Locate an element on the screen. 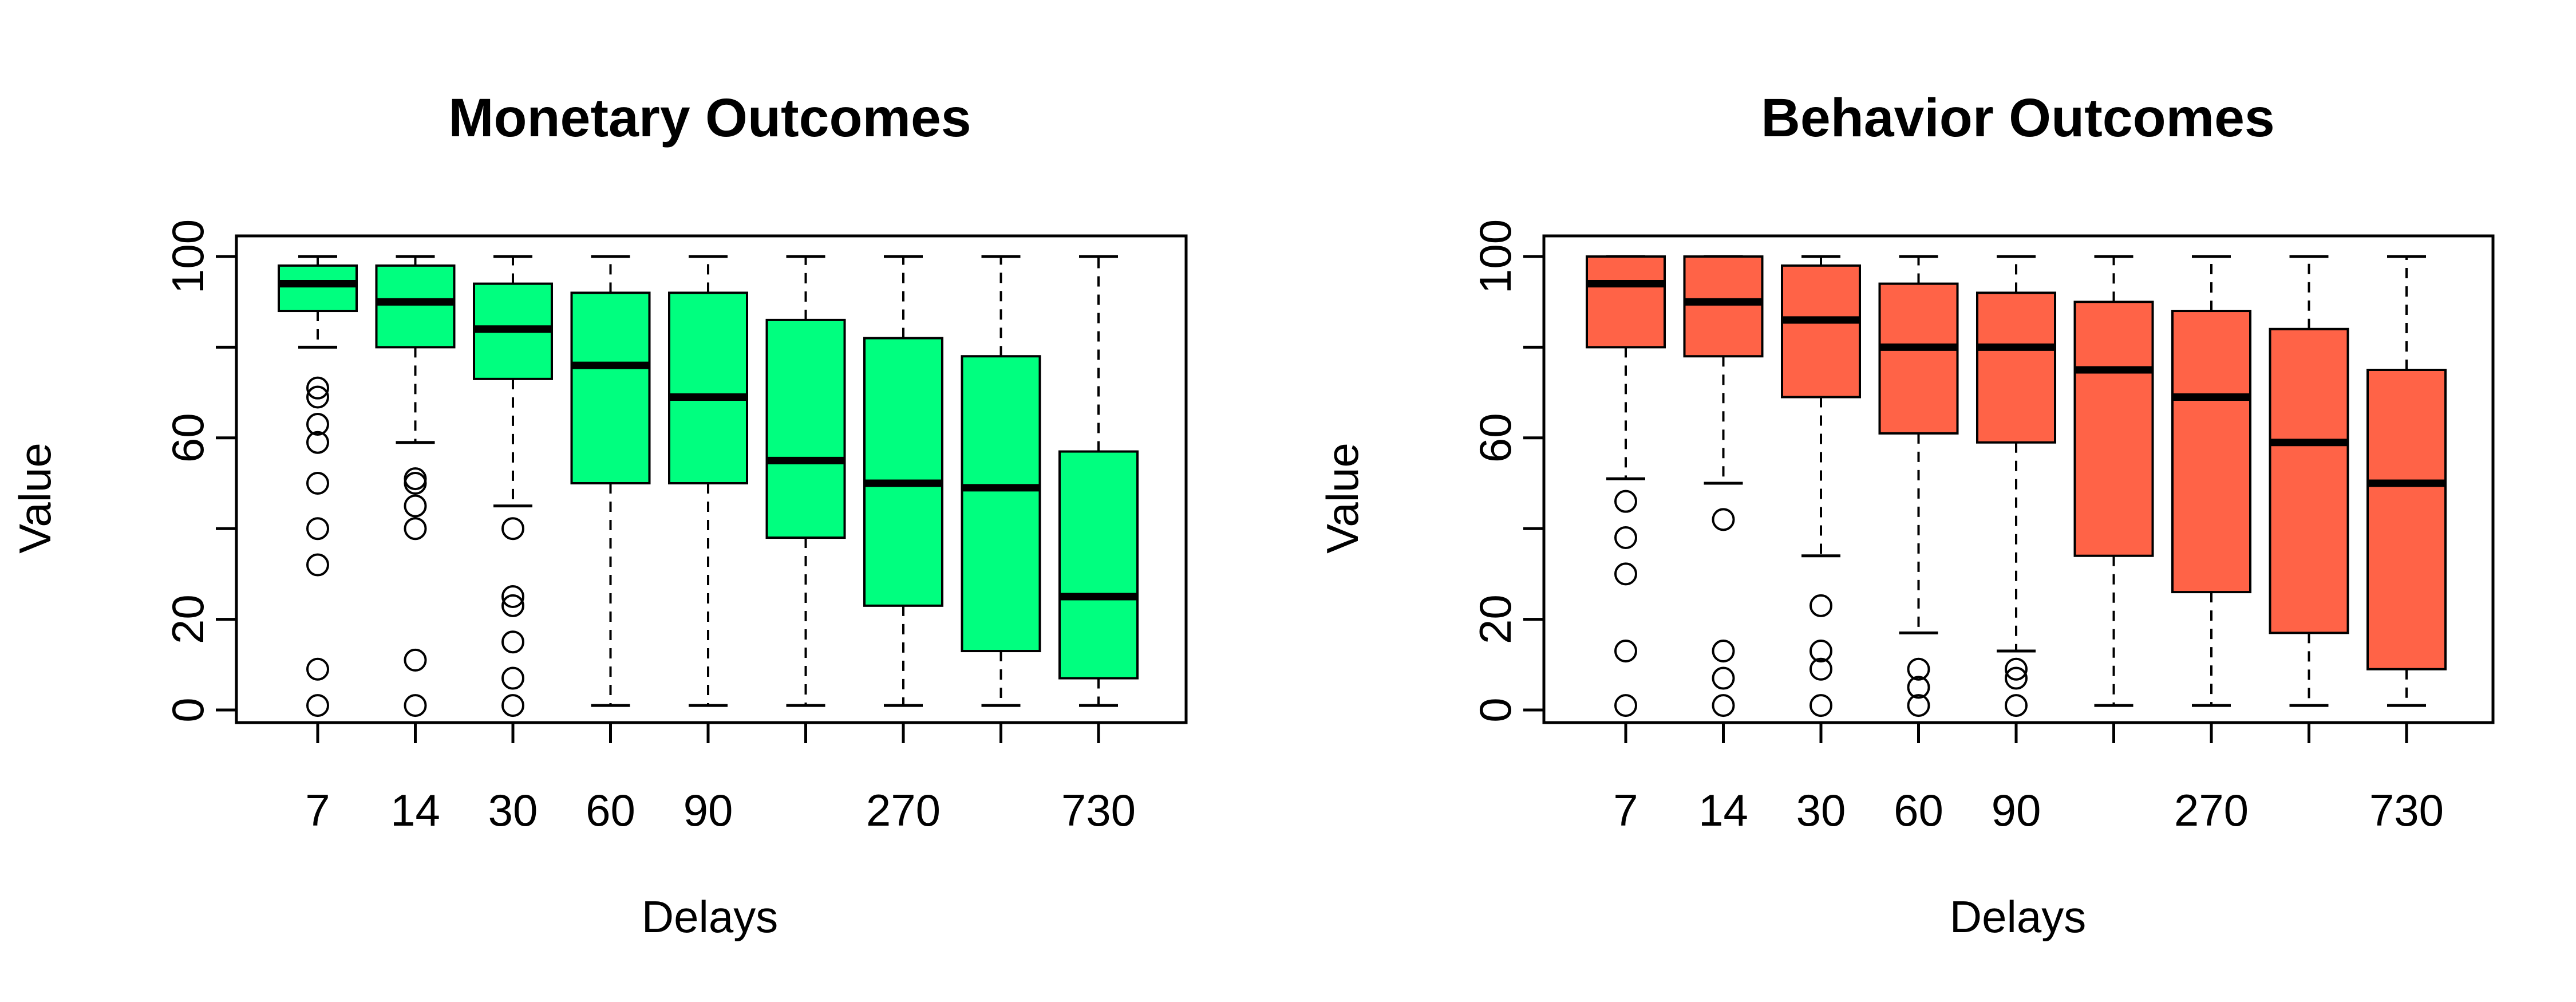 This screenshot has width=2576, height=1002. x-tick-label: 30 is located at coordinates (513, 810).